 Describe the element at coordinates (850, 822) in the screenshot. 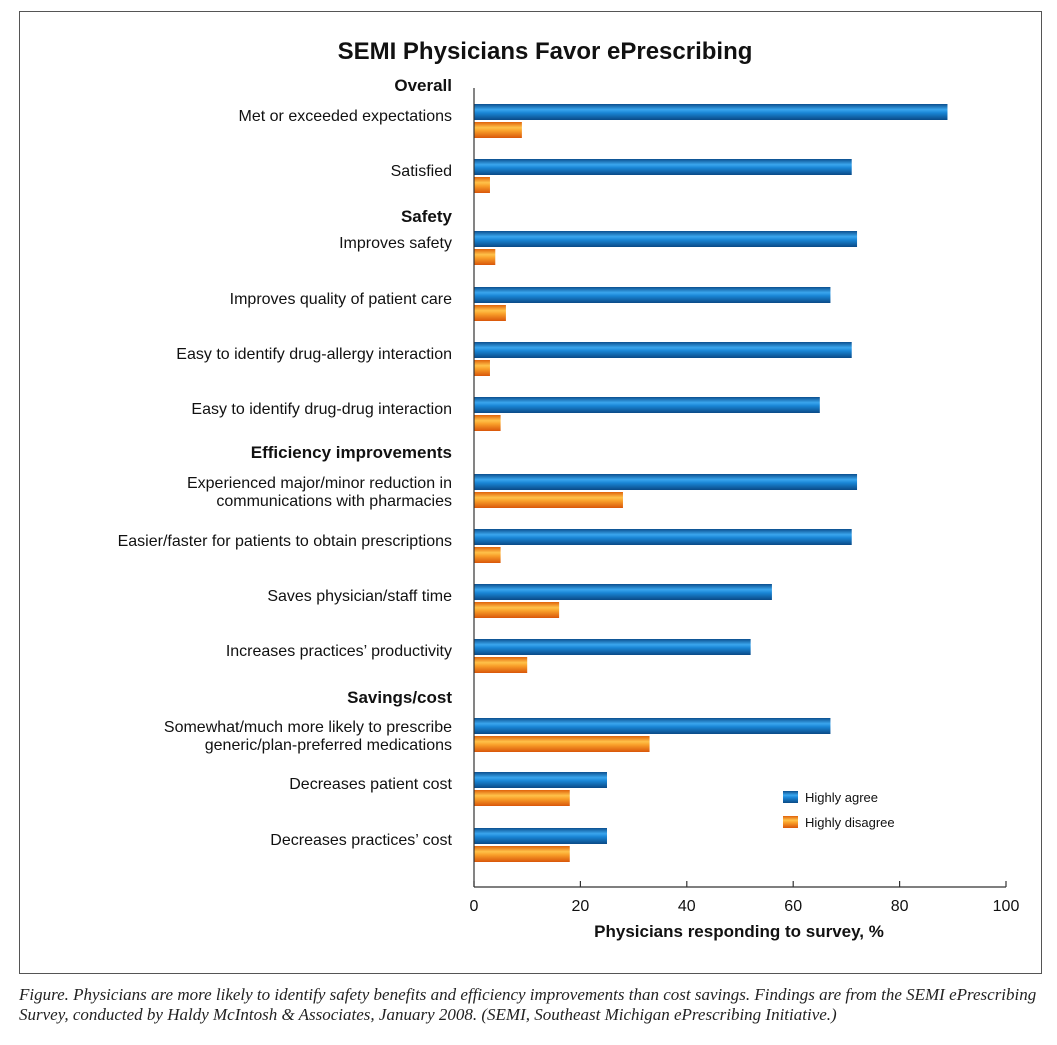

I see `legend-label: Highly disagree` at that location.